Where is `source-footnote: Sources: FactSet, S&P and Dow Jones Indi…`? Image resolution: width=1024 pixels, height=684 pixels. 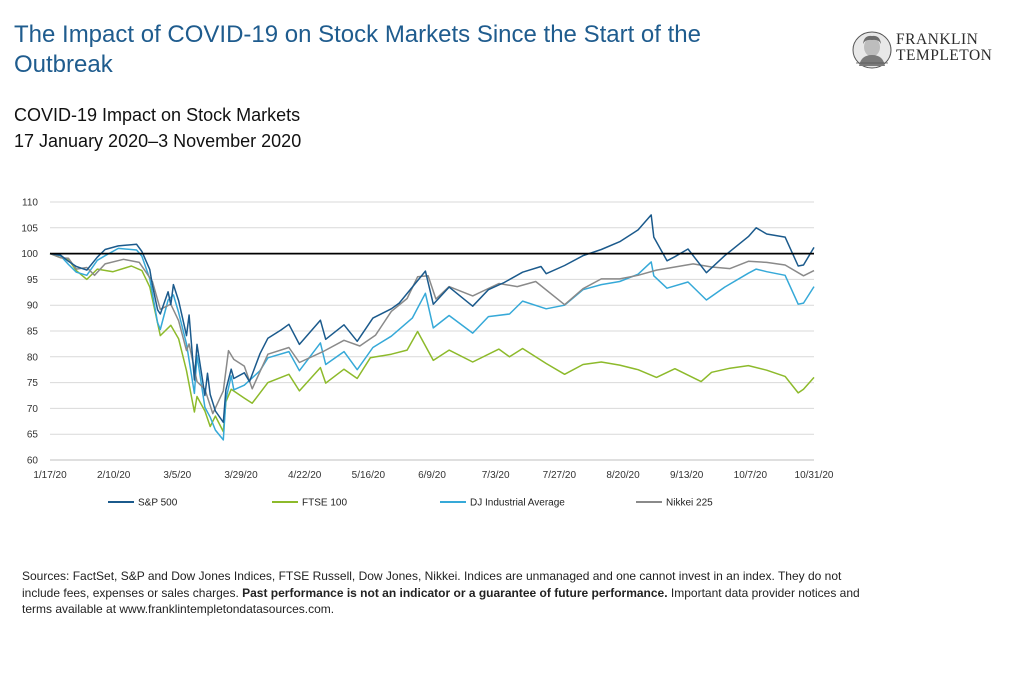
source-footnote: Sources: FactSet, S&P and Dow Jones Indi… is located at coordinates (452, 593).